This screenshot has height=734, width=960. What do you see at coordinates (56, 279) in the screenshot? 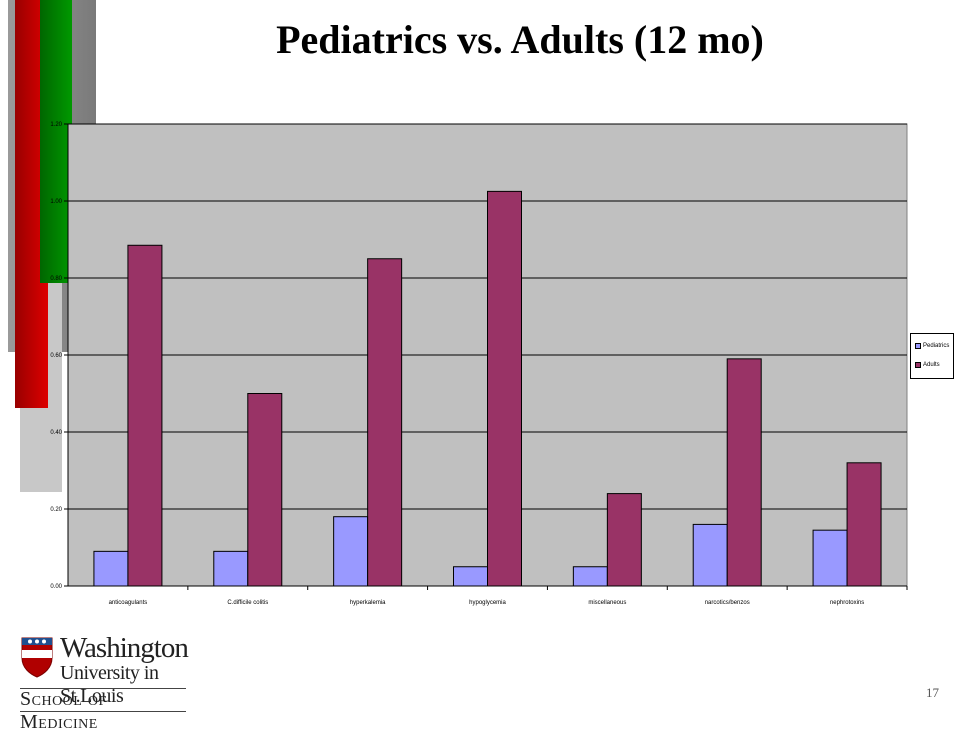
I see `y-tick-label: 0.80` at bounding box center [56, 279].